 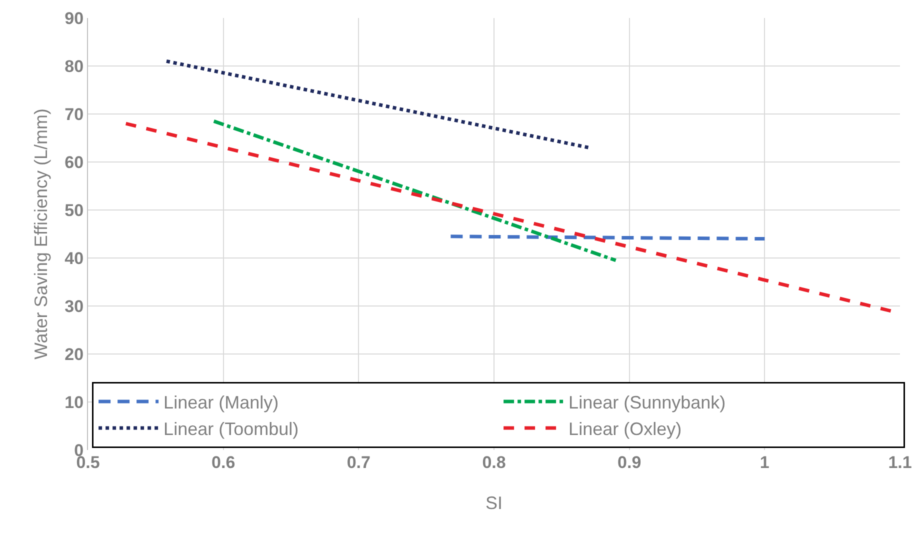 I want to click on x-tick-label: 0.8, so click(x=494, y=462).